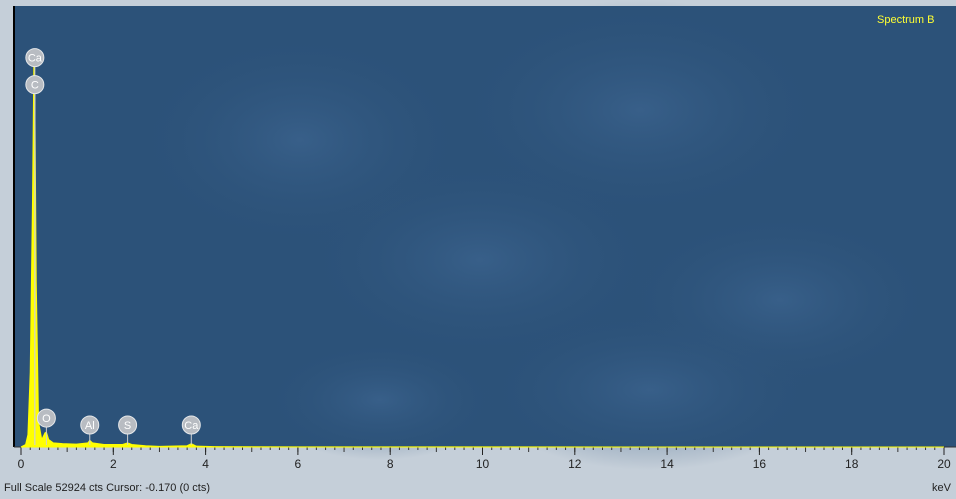 The image size is (956, 499). I want to click on element-label: C, so click(35, 86).